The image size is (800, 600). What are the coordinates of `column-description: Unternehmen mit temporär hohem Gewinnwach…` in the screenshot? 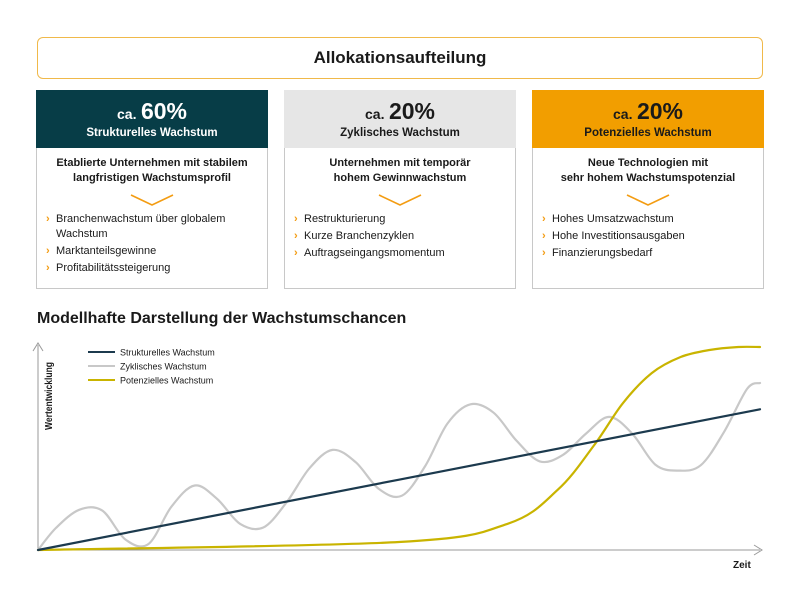 It's located at (400, 170).